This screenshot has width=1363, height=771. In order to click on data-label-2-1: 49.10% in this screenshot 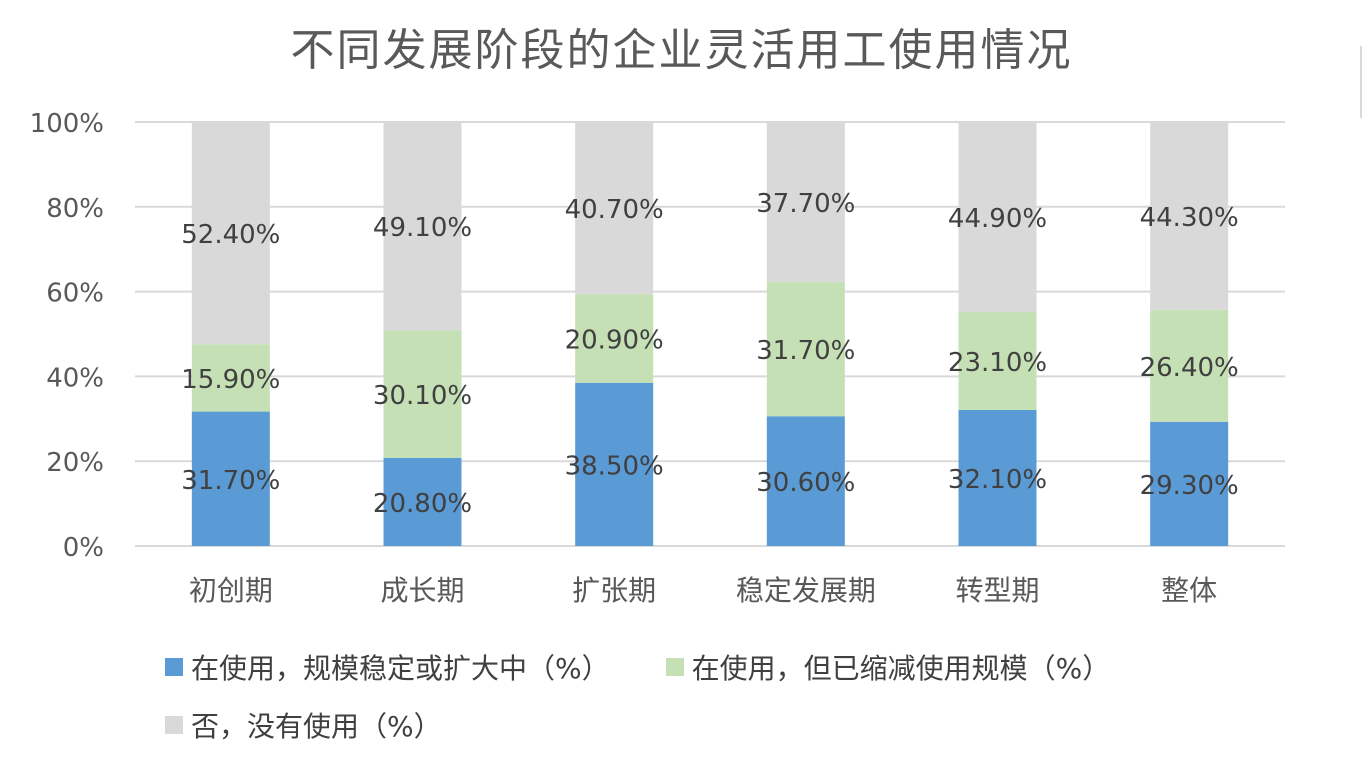, I will do `click(422, 228)`.